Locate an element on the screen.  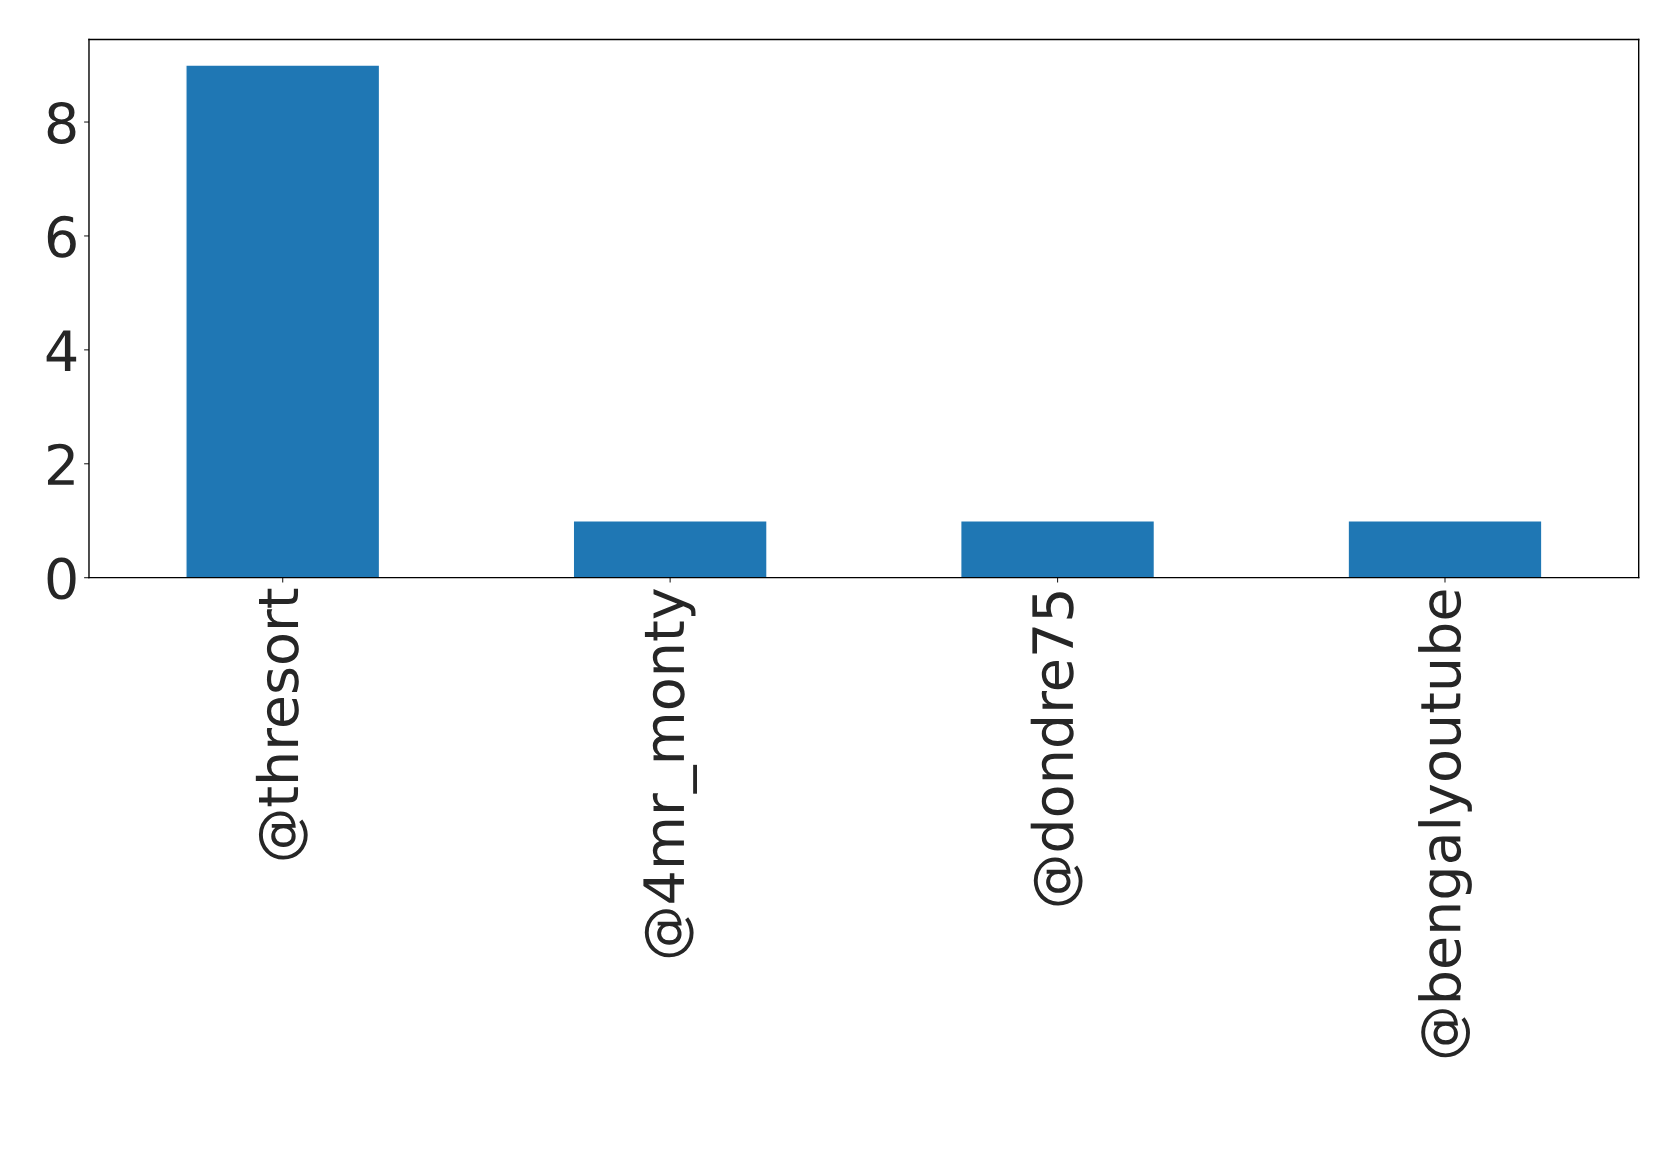
y-tick-label: 2 is located at coordinates (60, 464).